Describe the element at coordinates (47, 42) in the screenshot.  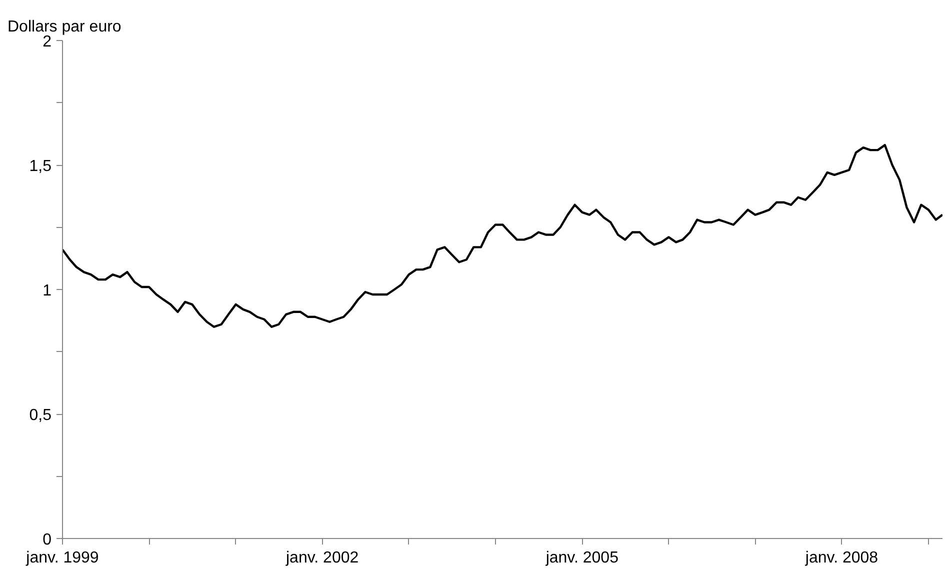
I see `y-tick-label: 2` at that location.